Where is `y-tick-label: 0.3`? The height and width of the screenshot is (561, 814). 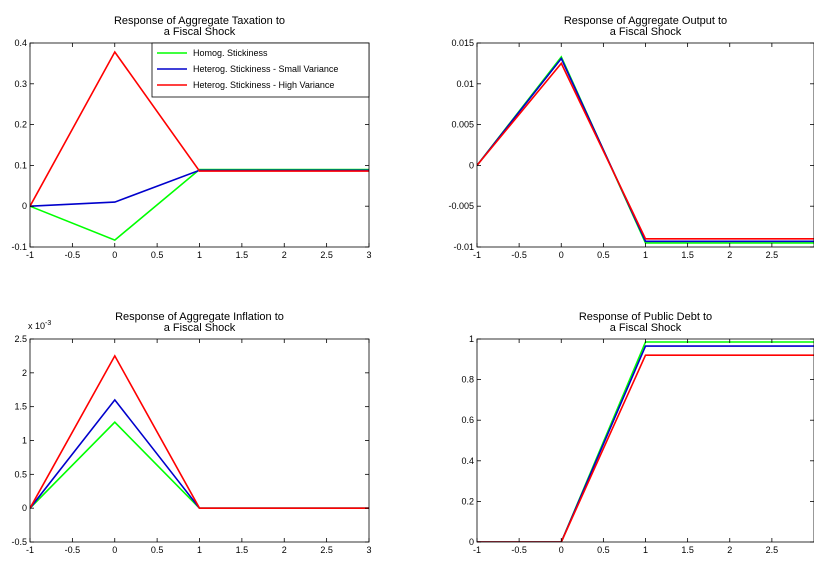 y-tick-label: 0.3 is located at coordinates (20, 84).